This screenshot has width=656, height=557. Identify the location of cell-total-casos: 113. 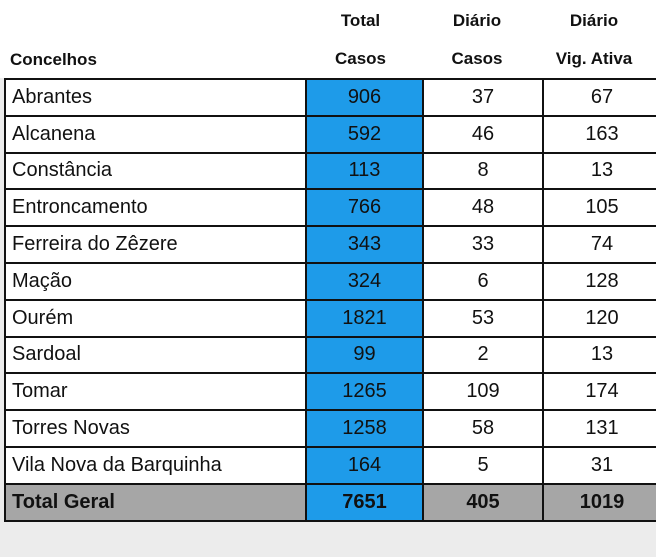
(364, 171).